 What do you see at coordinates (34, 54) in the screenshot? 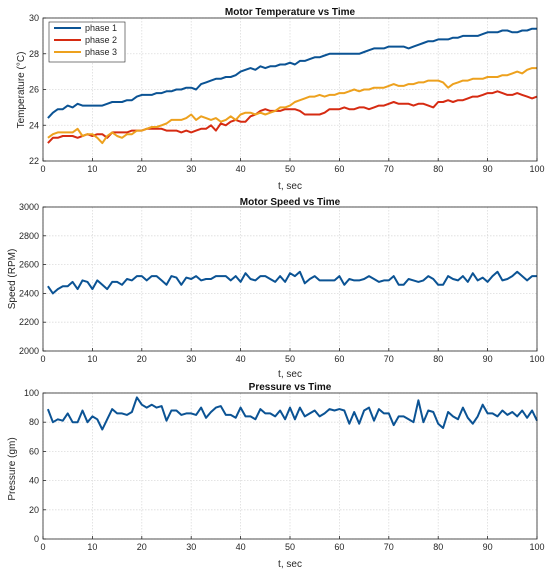
I see `y-tick-label: 28` at bounding box center [34, 54].